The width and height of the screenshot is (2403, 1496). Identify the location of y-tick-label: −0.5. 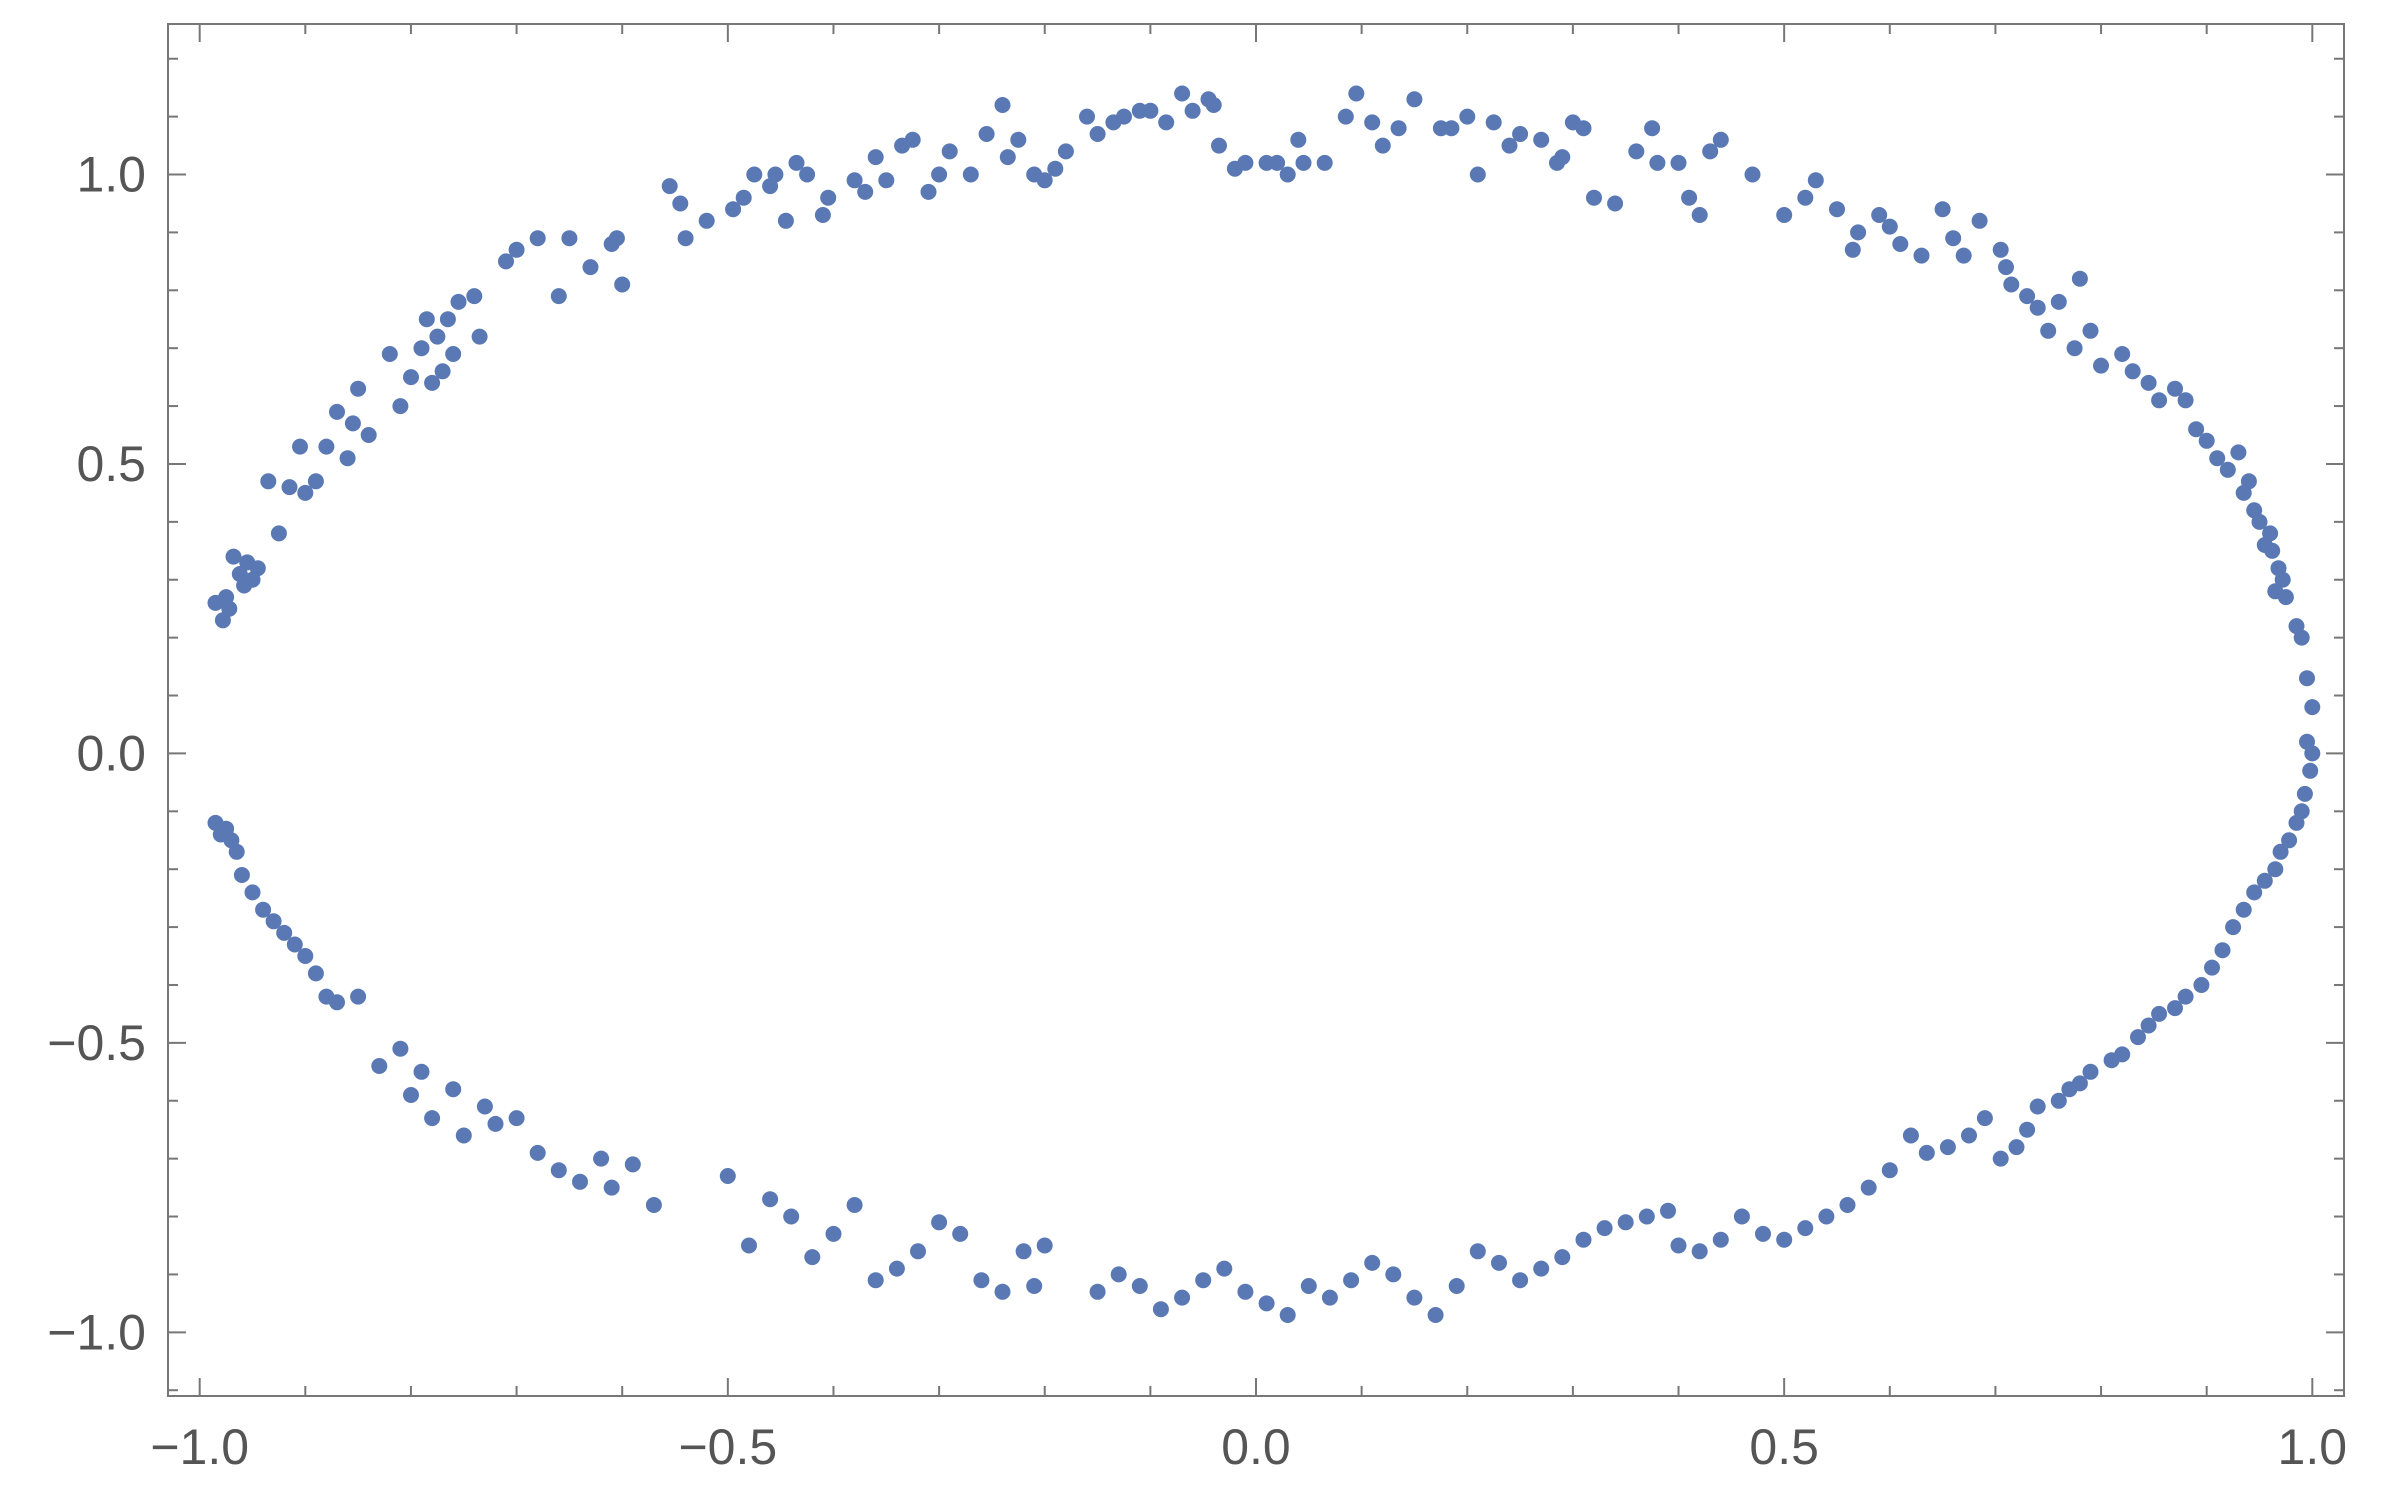
(96, 1043).